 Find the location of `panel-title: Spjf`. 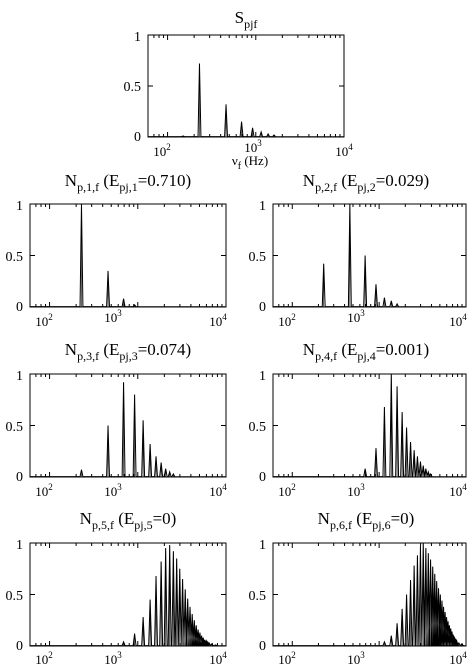

panel-title: Spjf is located at coordinates (246, 19).